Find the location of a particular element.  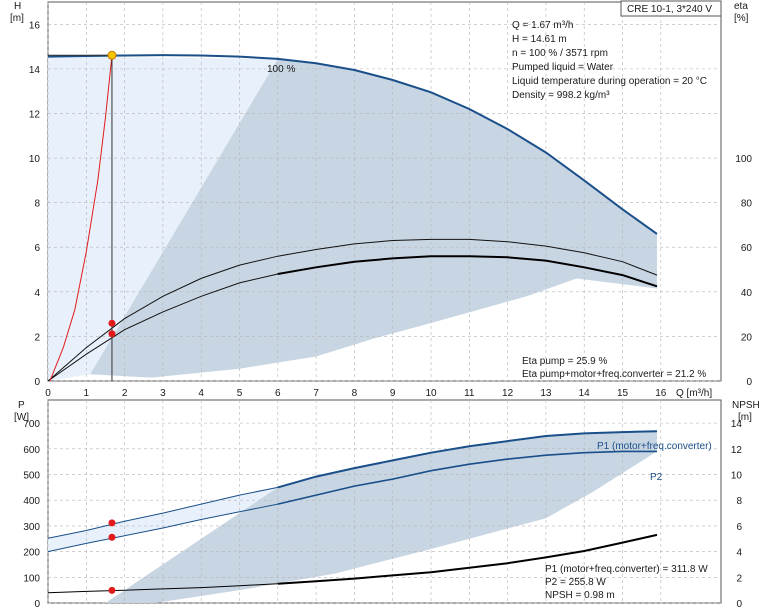

model-tag: CRE 10-1, 3*240 V is located at coordinates (669, 9).